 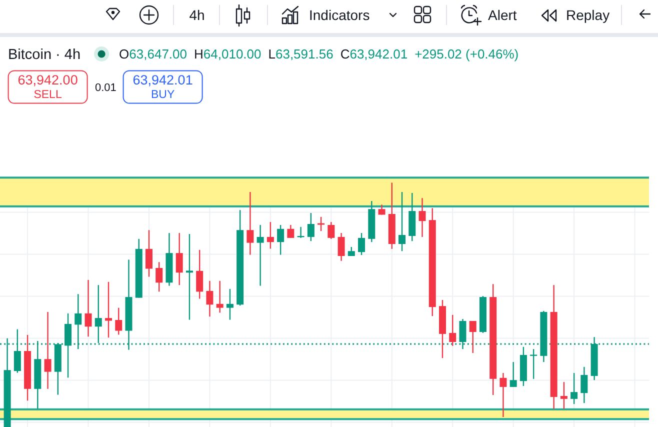 I want to click on text: 63,942.00, so click(x=48, y=80).